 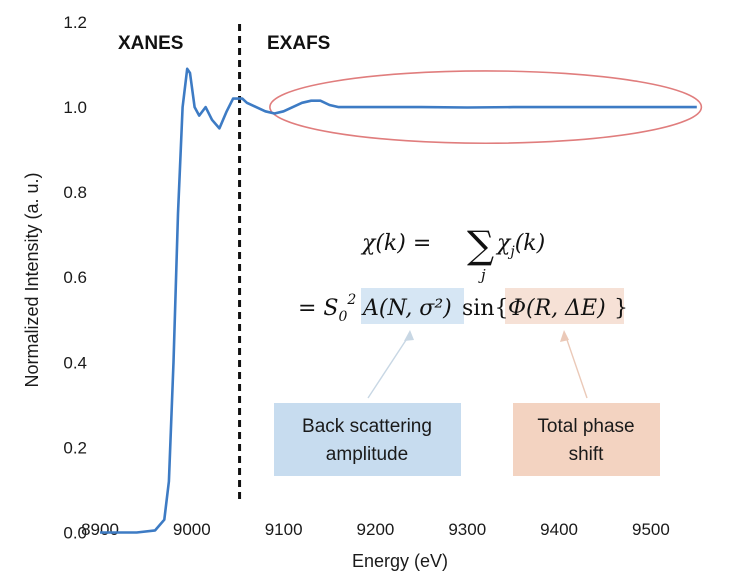 I want to click on eq-sum-index: j, so click(x=482, y=275).